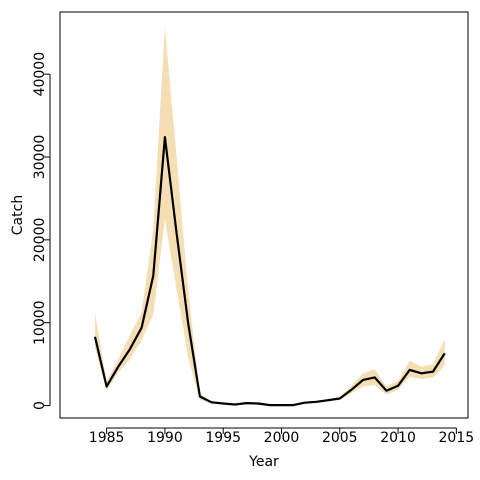  Describe the element at coordinates (223, 438) in the screenshot. I see `x-tick-label: 1995` at that location.